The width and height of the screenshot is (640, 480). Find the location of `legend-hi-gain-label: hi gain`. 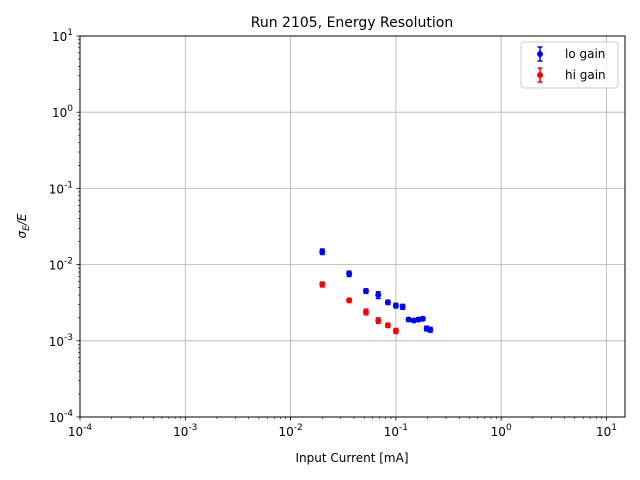

legend-hi-gain-label: hi gain is located at coordinates (585, 75).